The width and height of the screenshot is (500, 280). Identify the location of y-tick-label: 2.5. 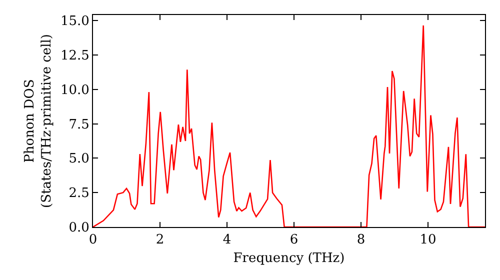
(79, 194).